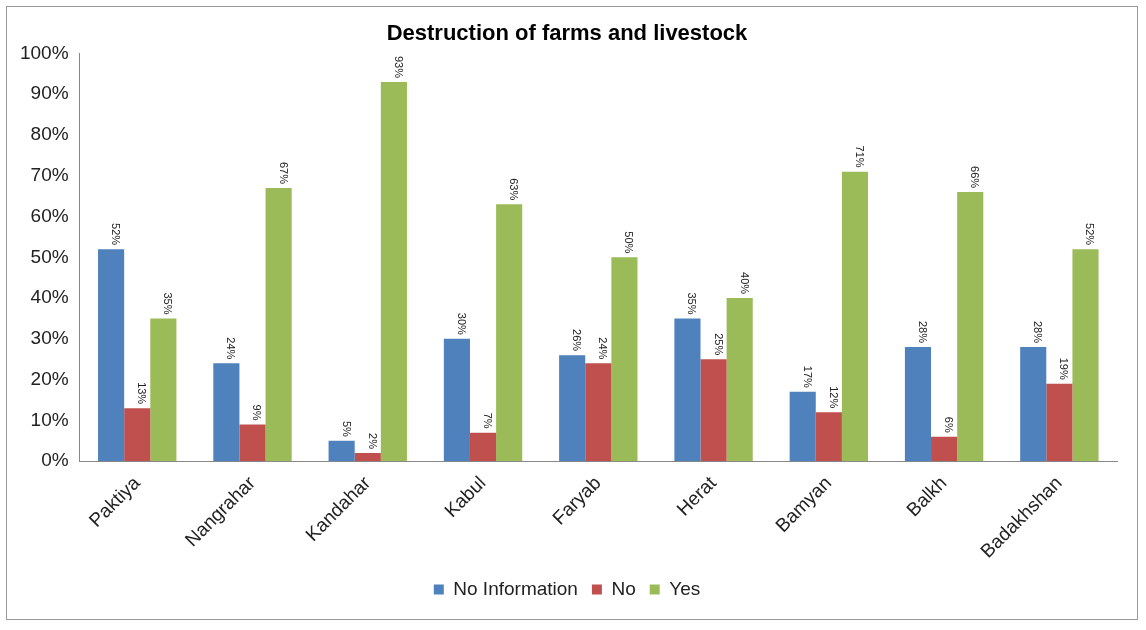 This screenshot has height=630, width=1146. I want to click on data-label: 26%, so click(577, 340).